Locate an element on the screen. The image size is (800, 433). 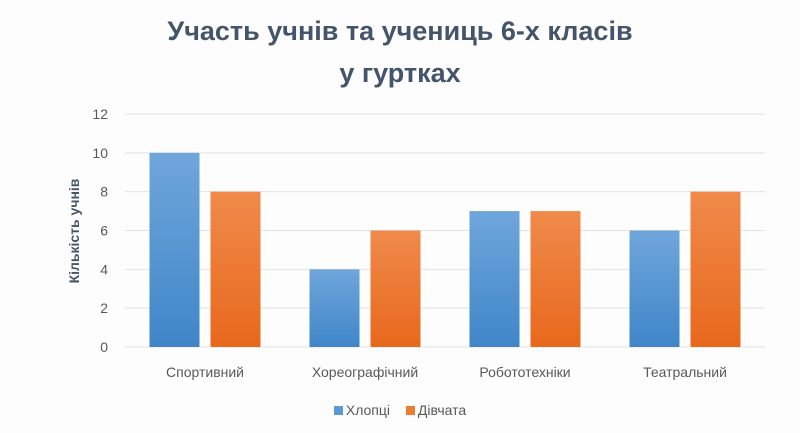
y-tick-label: 2 is located at coordinates (104, 308).